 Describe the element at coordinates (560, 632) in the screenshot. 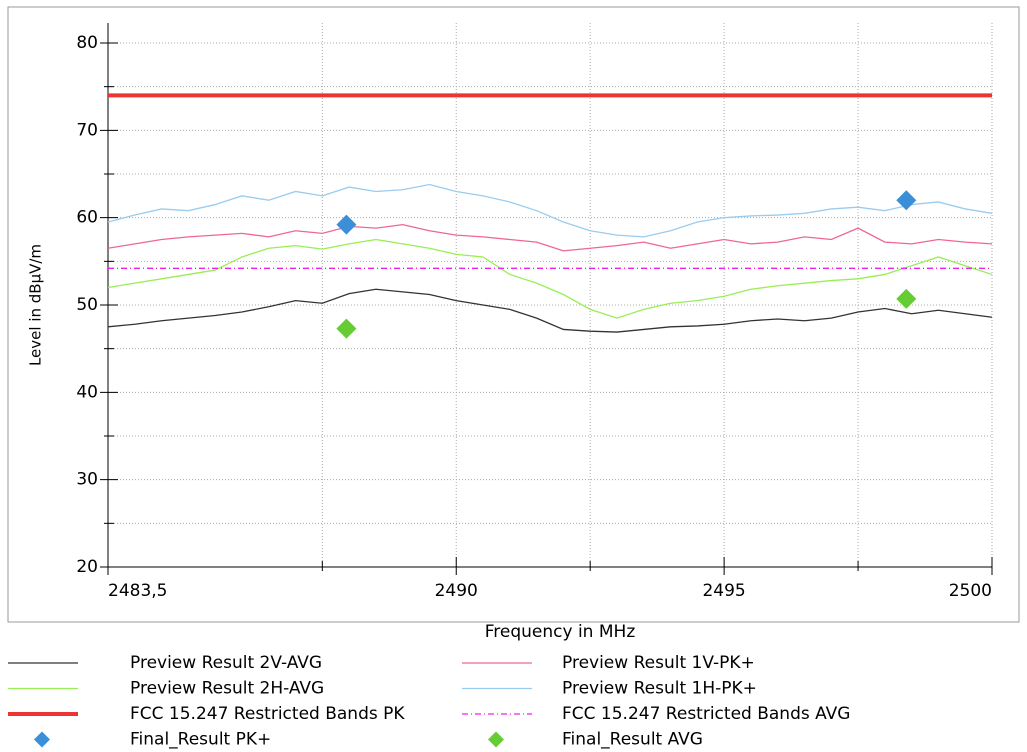

I see `x-axis-label: Frequency in MHz` at that location.